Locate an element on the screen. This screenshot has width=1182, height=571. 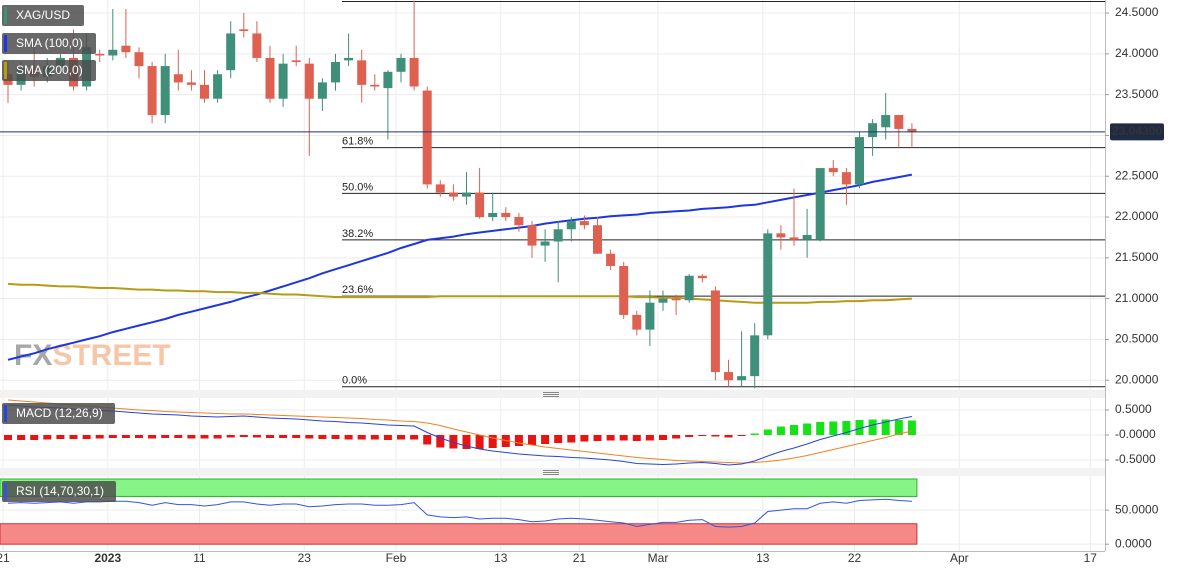
last-price-box is located at coordinates (1137, 132).